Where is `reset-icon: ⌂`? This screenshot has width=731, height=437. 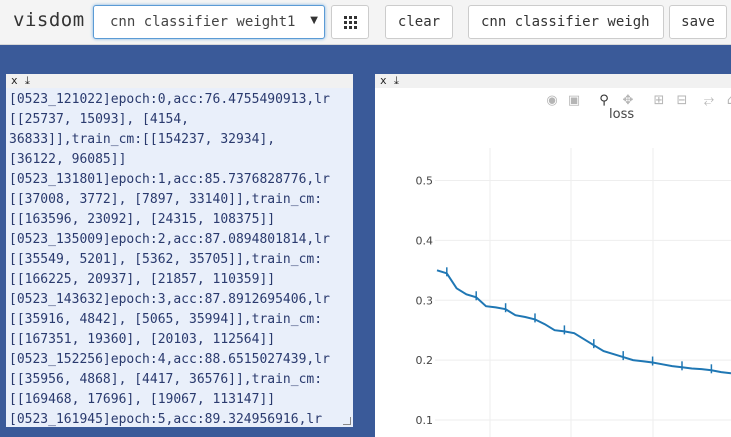 reset-icon: ⌂ is located at coordinates (728, 100).